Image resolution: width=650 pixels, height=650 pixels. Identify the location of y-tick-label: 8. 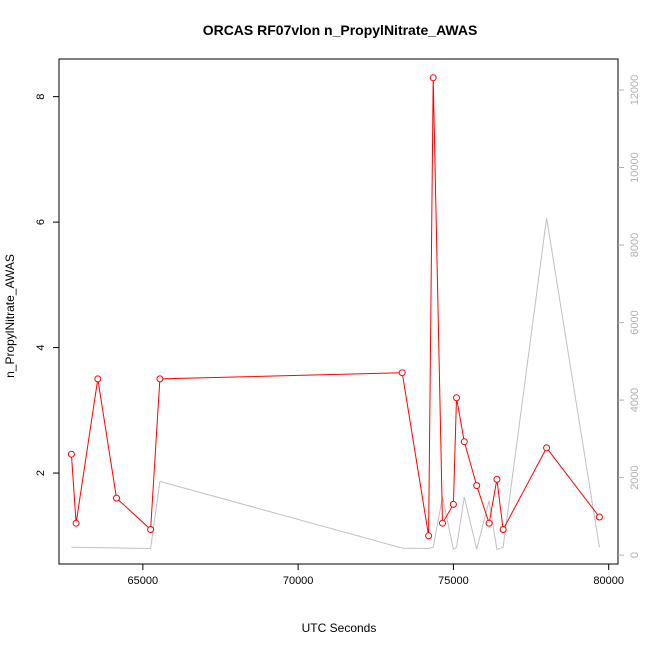
(41, 97).